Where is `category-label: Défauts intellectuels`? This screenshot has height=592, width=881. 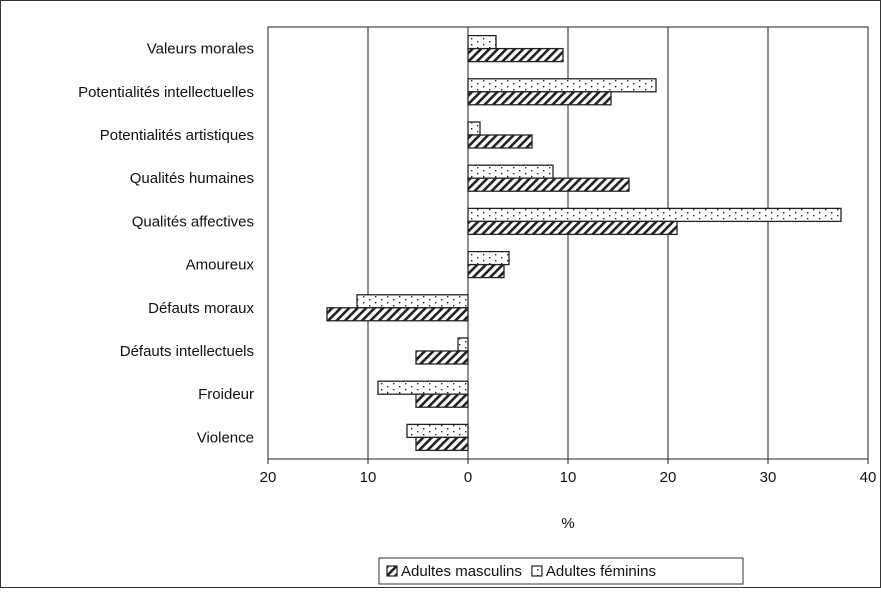
category-label: Défauts intellectuels is located at coordinates (187, 351).